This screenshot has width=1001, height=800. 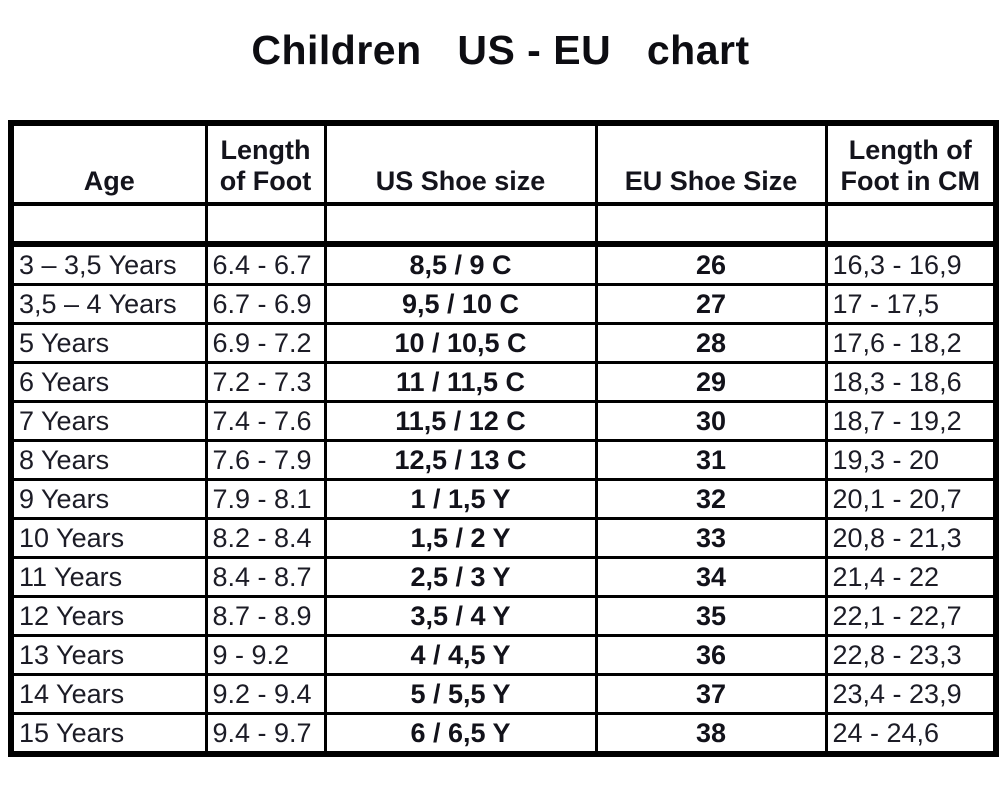 I want to click on cell-us-shoe-size: 3,5 / 4 Y, so click(x=460, y=616).